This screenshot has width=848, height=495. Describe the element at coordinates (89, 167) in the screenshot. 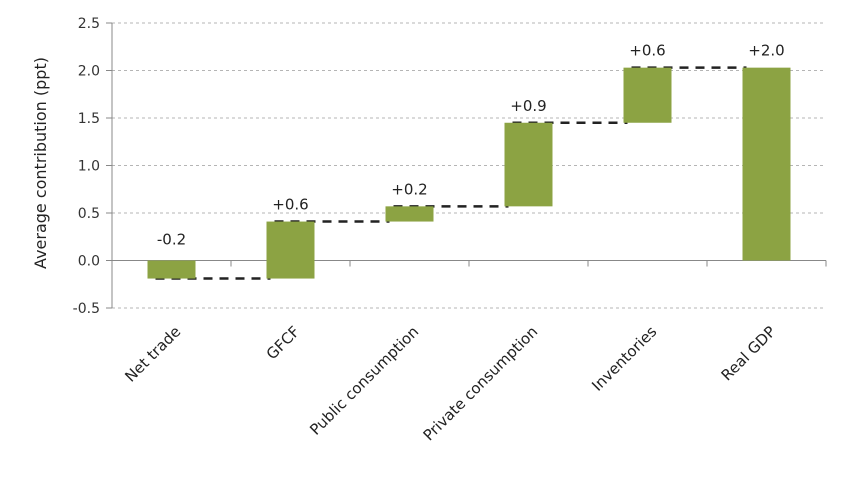

I see `y-tick-label: 1.0` at that location.